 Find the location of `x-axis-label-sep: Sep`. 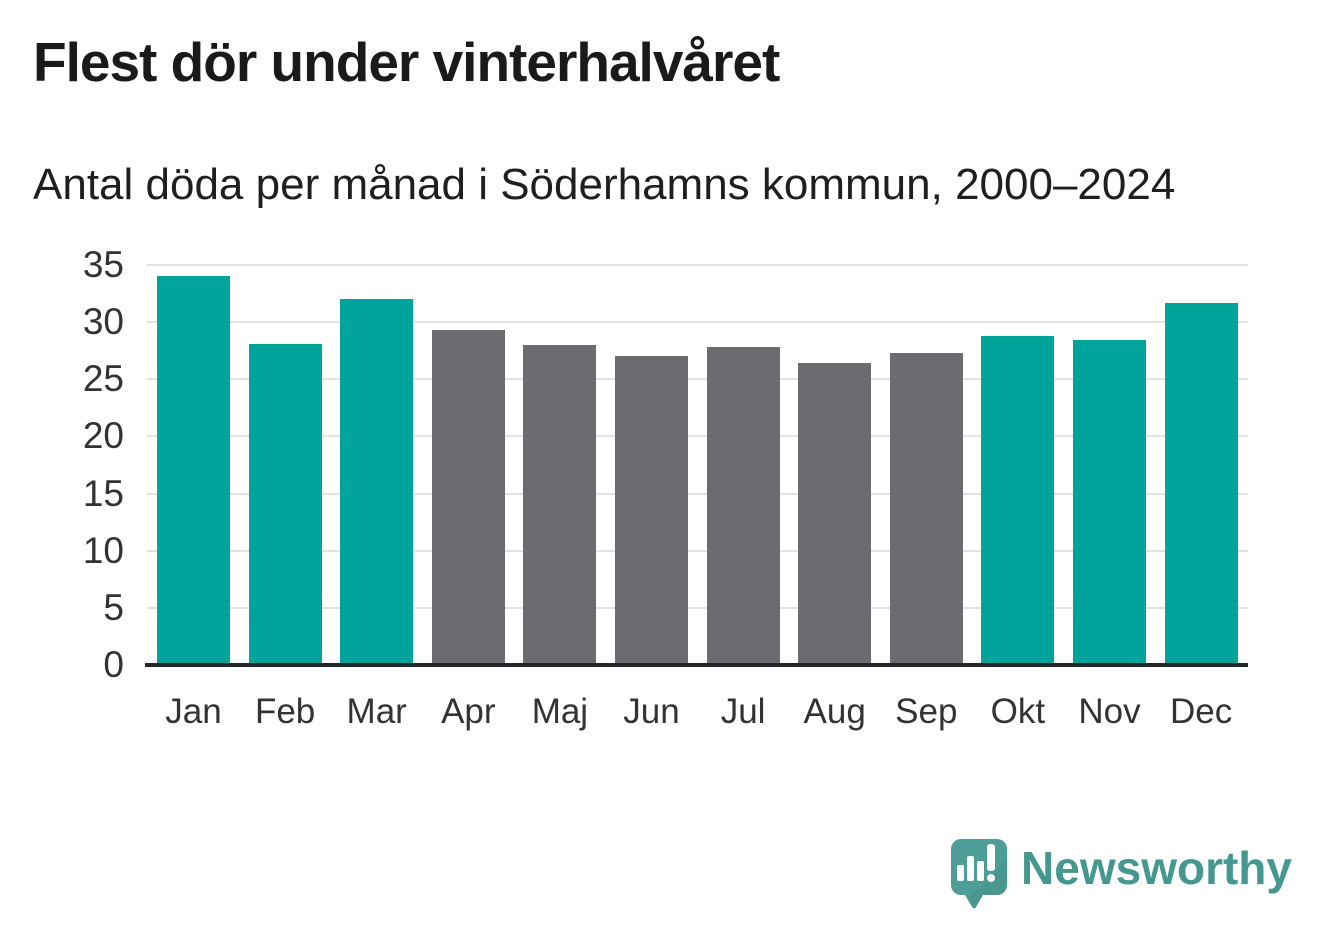

x-axis-label-sep: Sep is located at coordinates (926, 711).